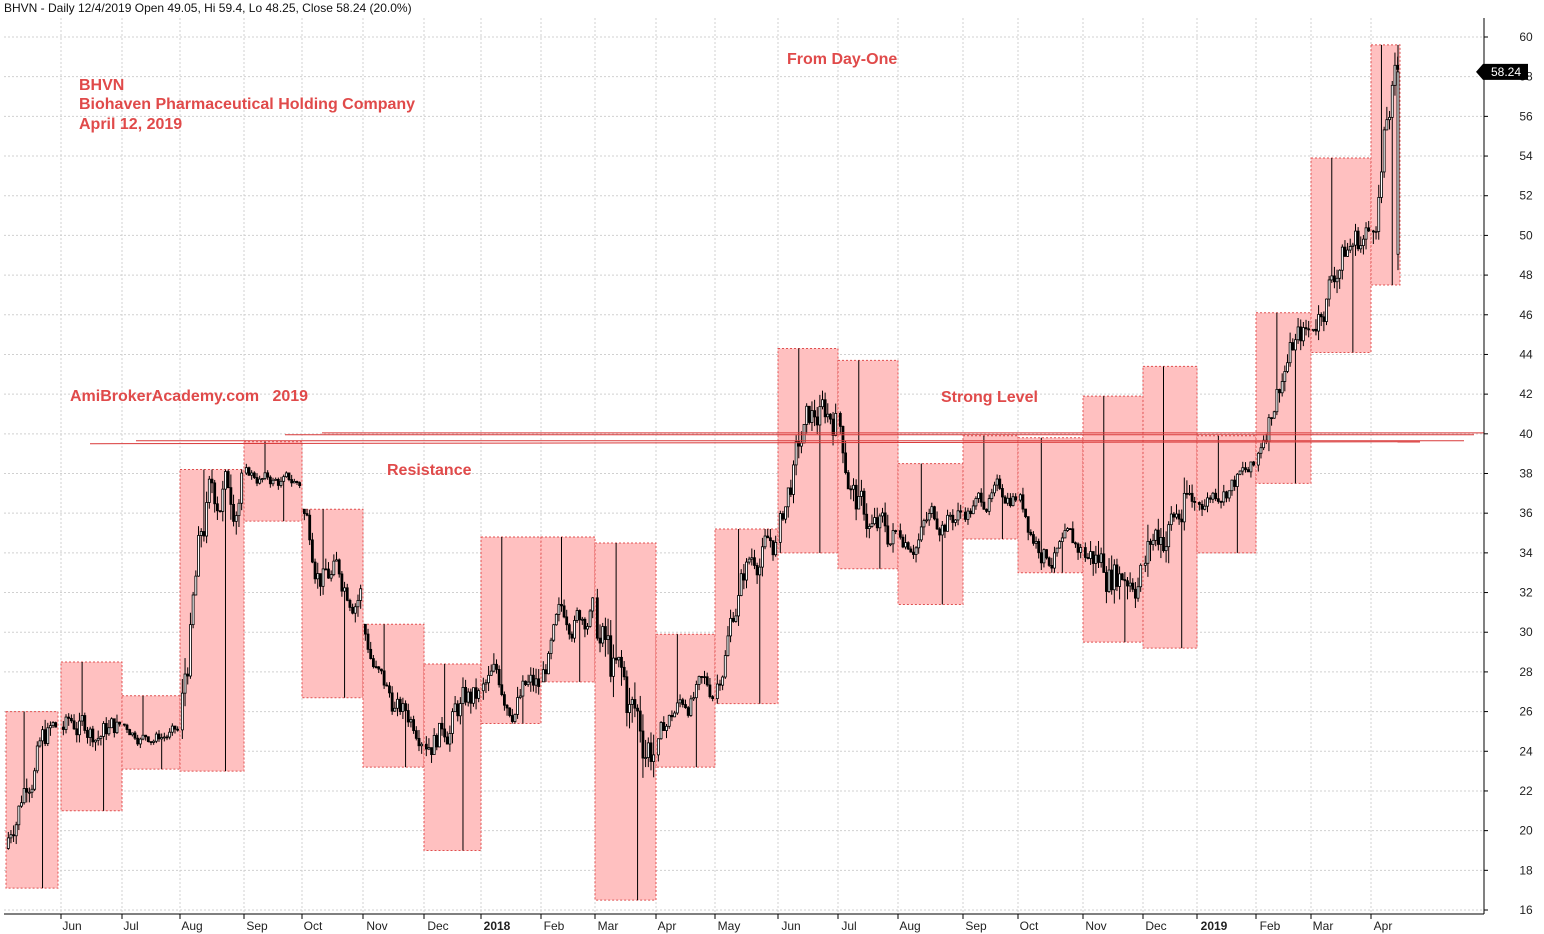  What do you see at coordinates (1526, 116) in the screenshot?
I see `y-tick-label: 56` at bounding box center [1526, 116].